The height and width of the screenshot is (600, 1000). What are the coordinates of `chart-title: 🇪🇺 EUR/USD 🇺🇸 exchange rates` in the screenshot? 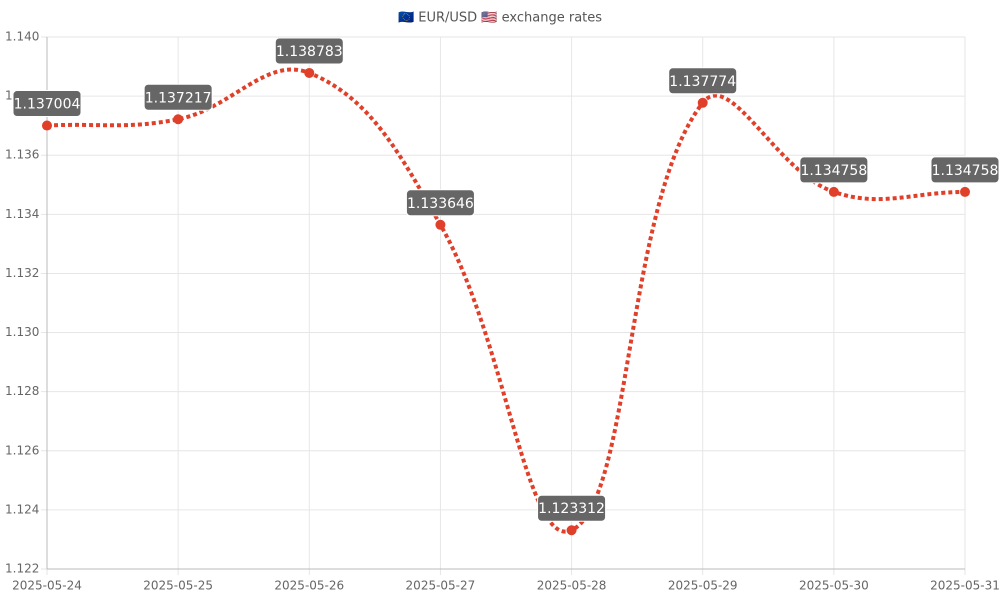 It's located at (500, 18).